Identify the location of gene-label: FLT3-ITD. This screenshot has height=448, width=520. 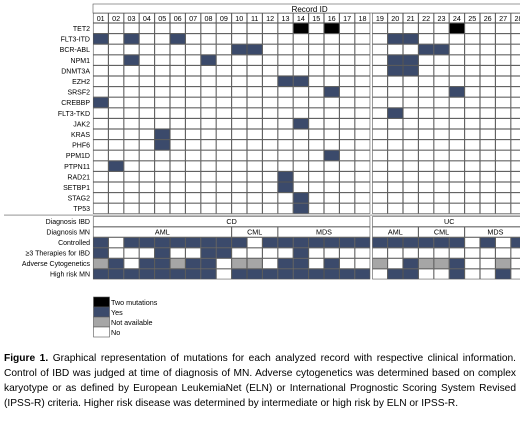
(75, 40).